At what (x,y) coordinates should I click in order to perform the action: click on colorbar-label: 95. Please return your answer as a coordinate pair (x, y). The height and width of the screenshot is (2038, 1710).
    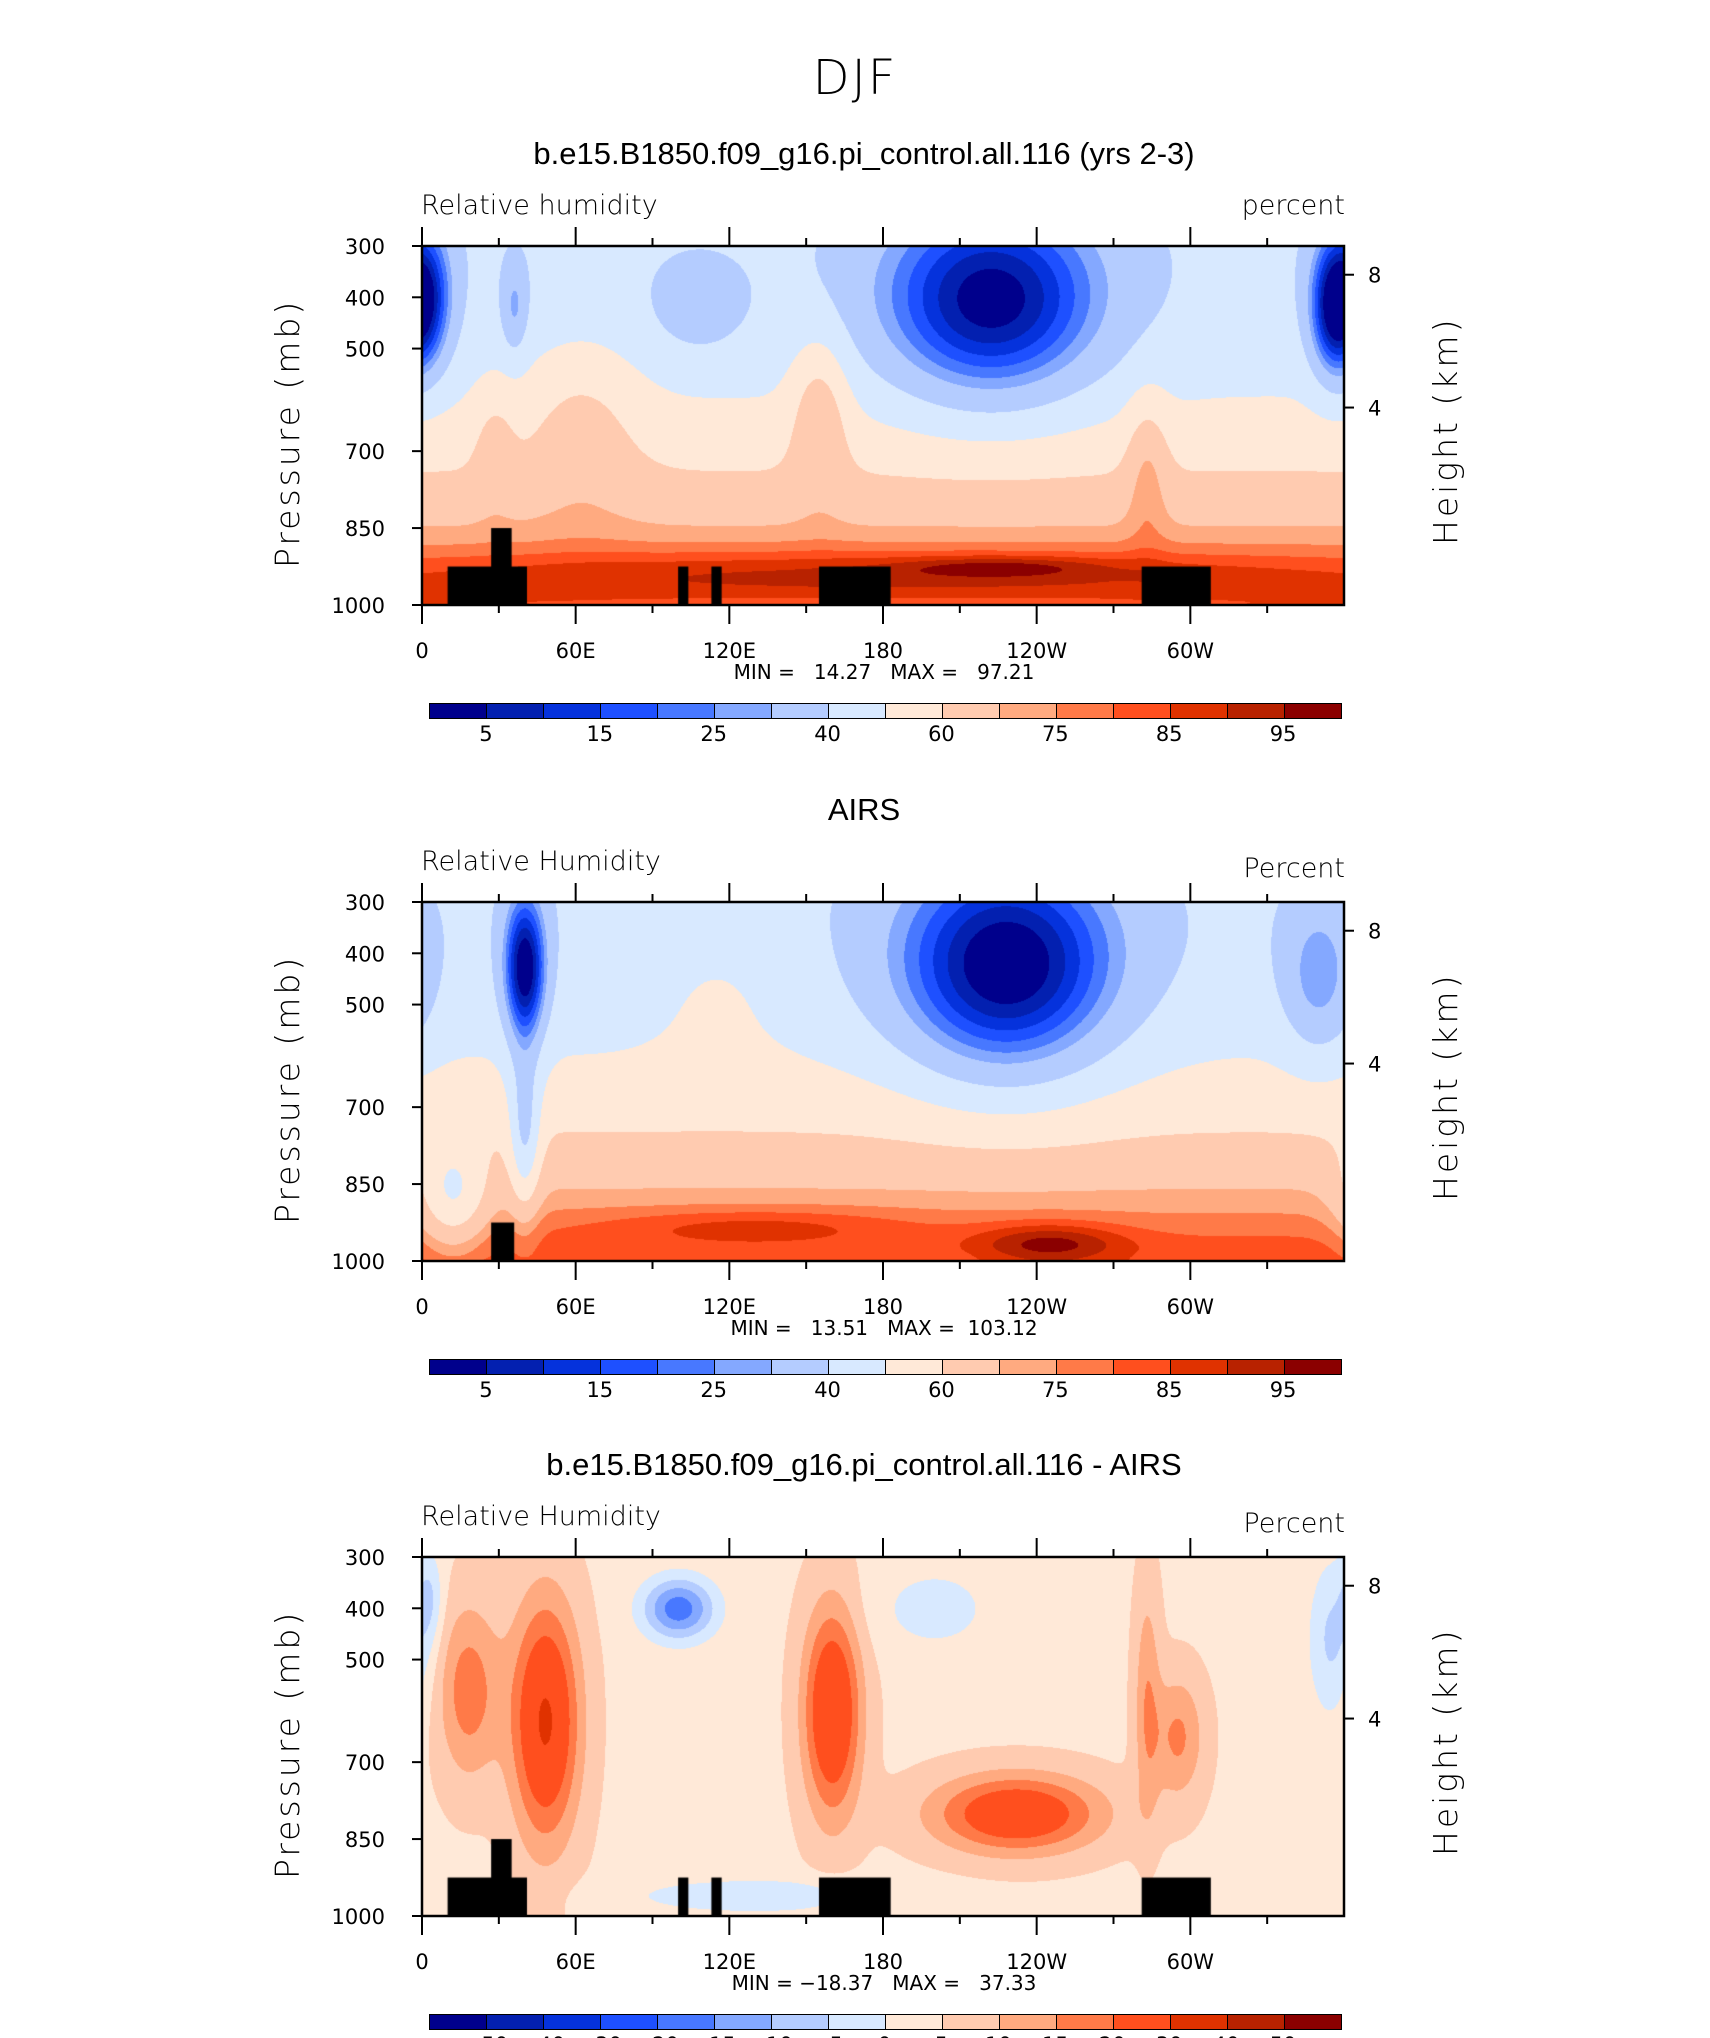
    Looking at the image, I should click on (1283, 734).